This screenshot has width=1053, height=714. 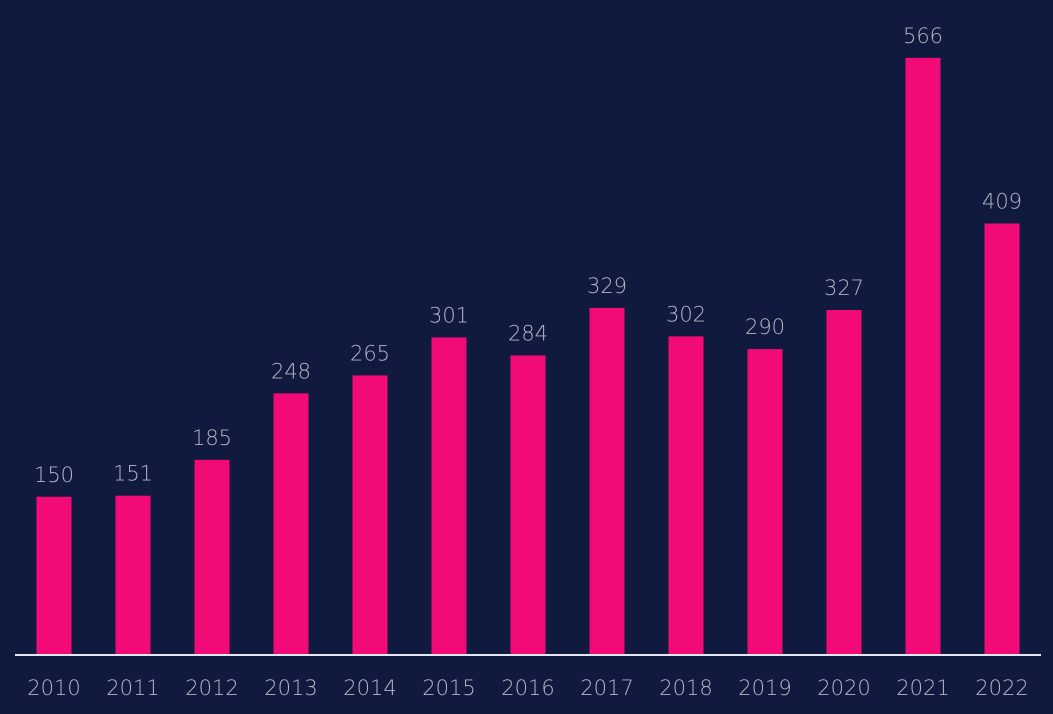 I want to click on x-tick-label-2016: 2016, so click(x=527, y=688).